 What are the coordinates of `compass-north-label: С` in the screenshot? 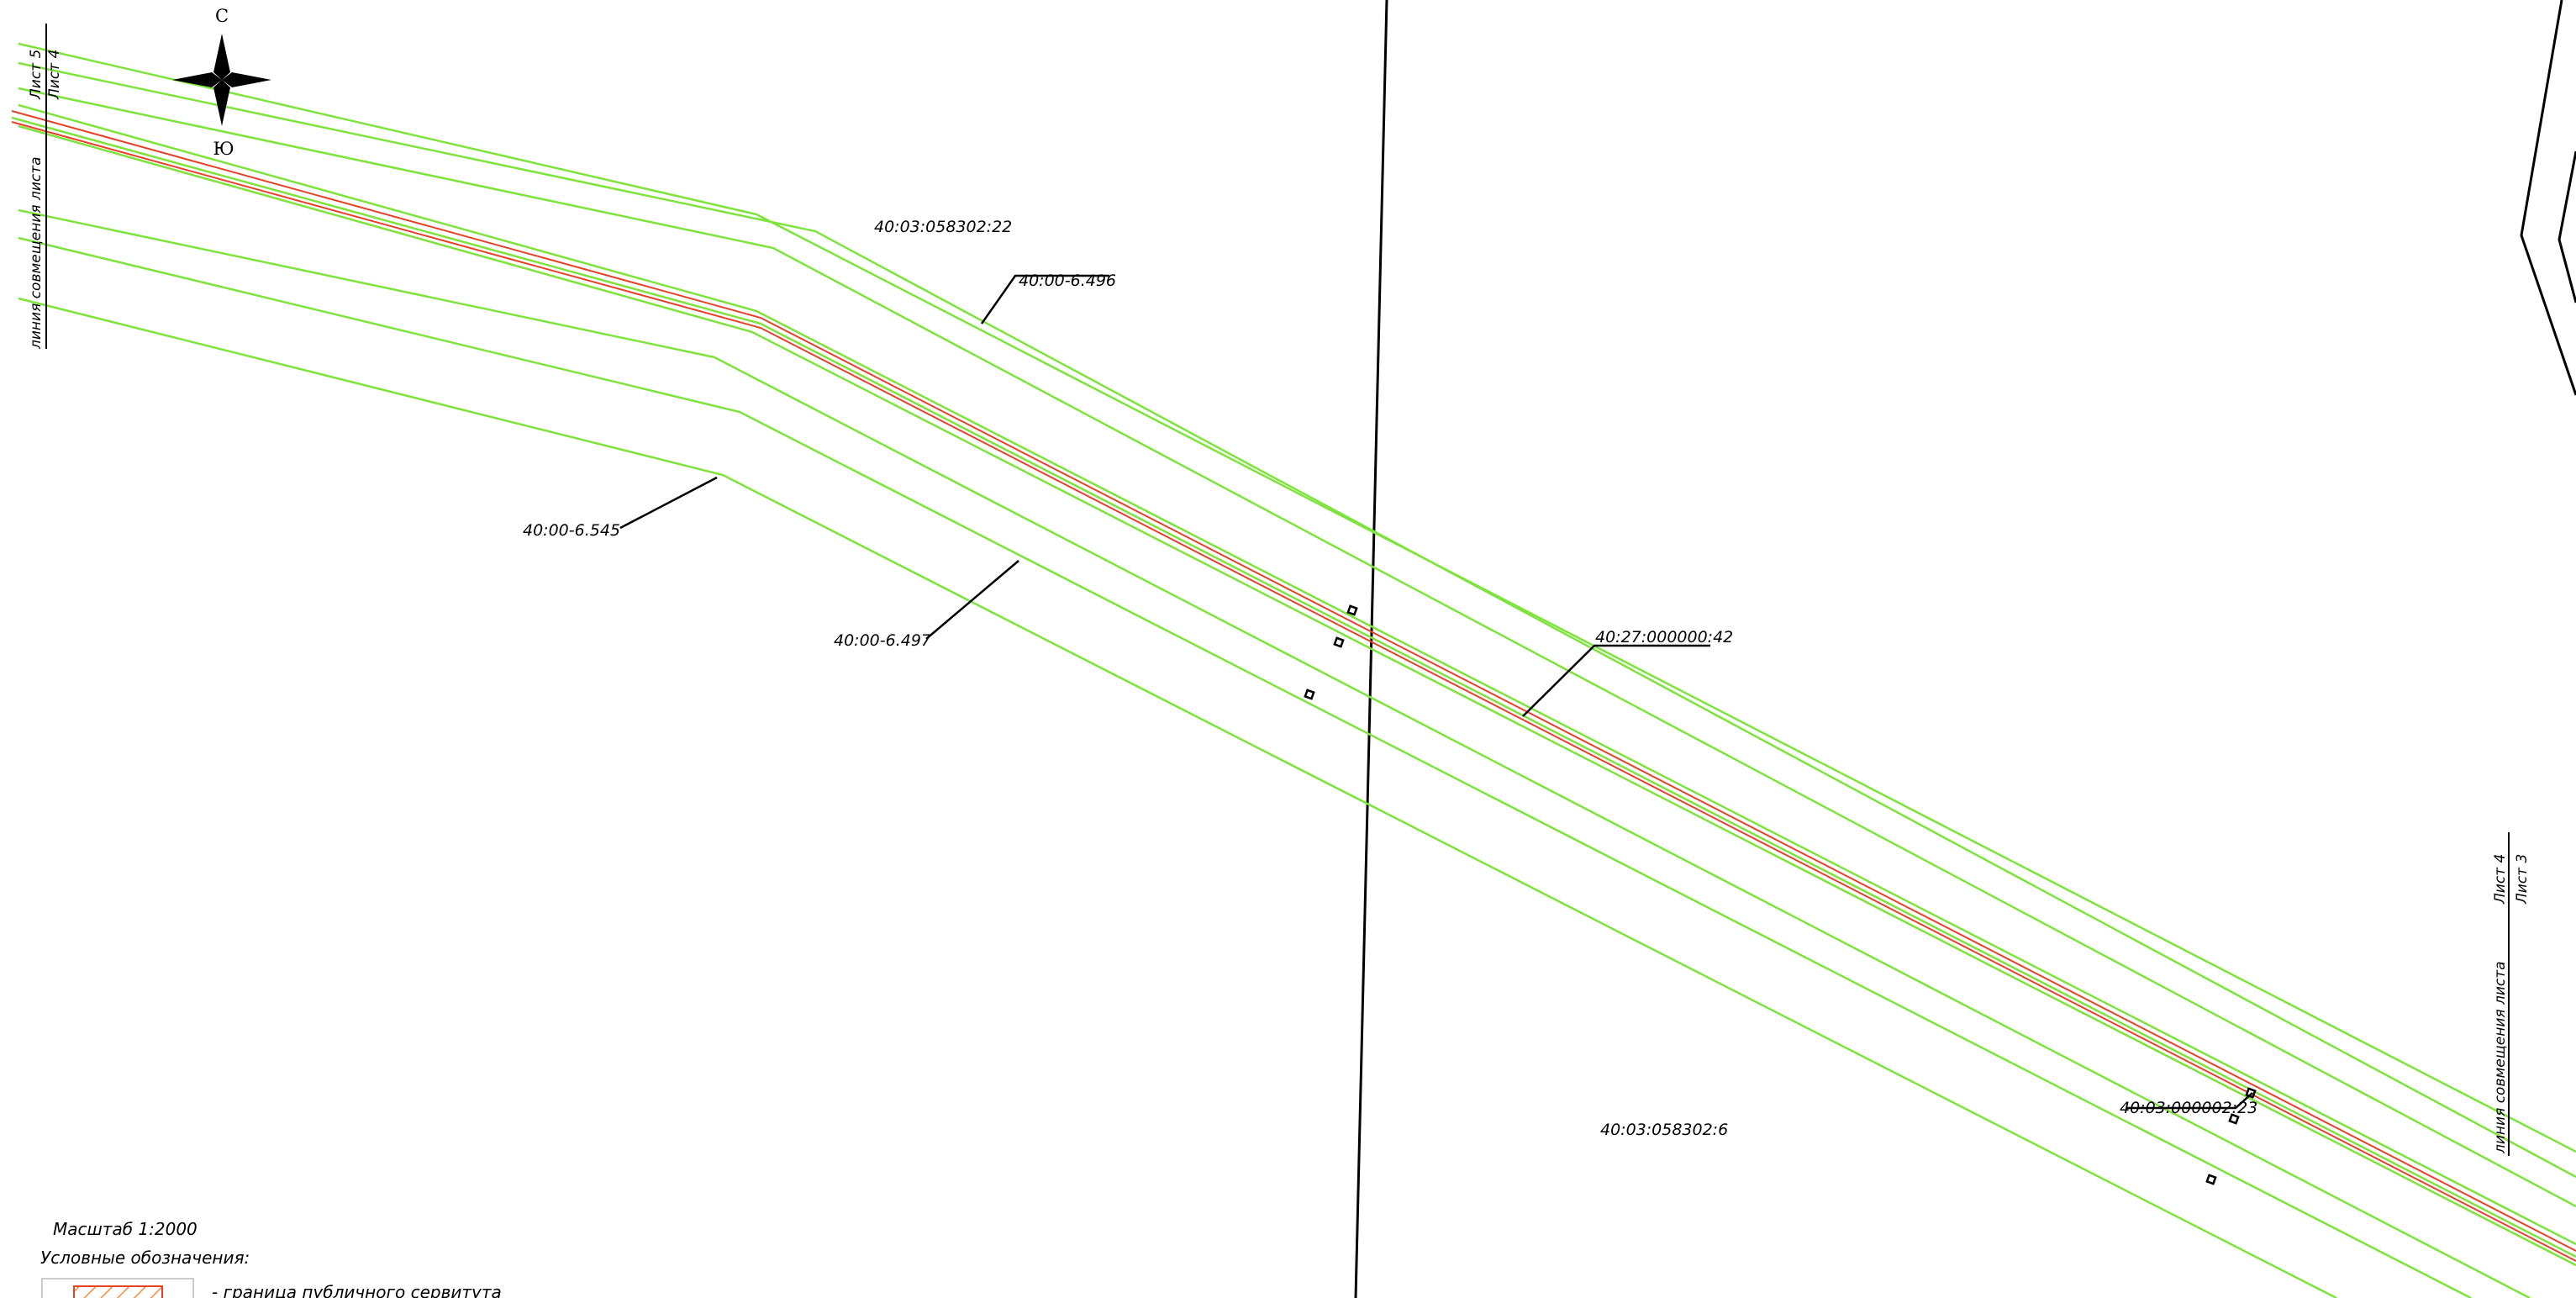 It's located at (222, 16).